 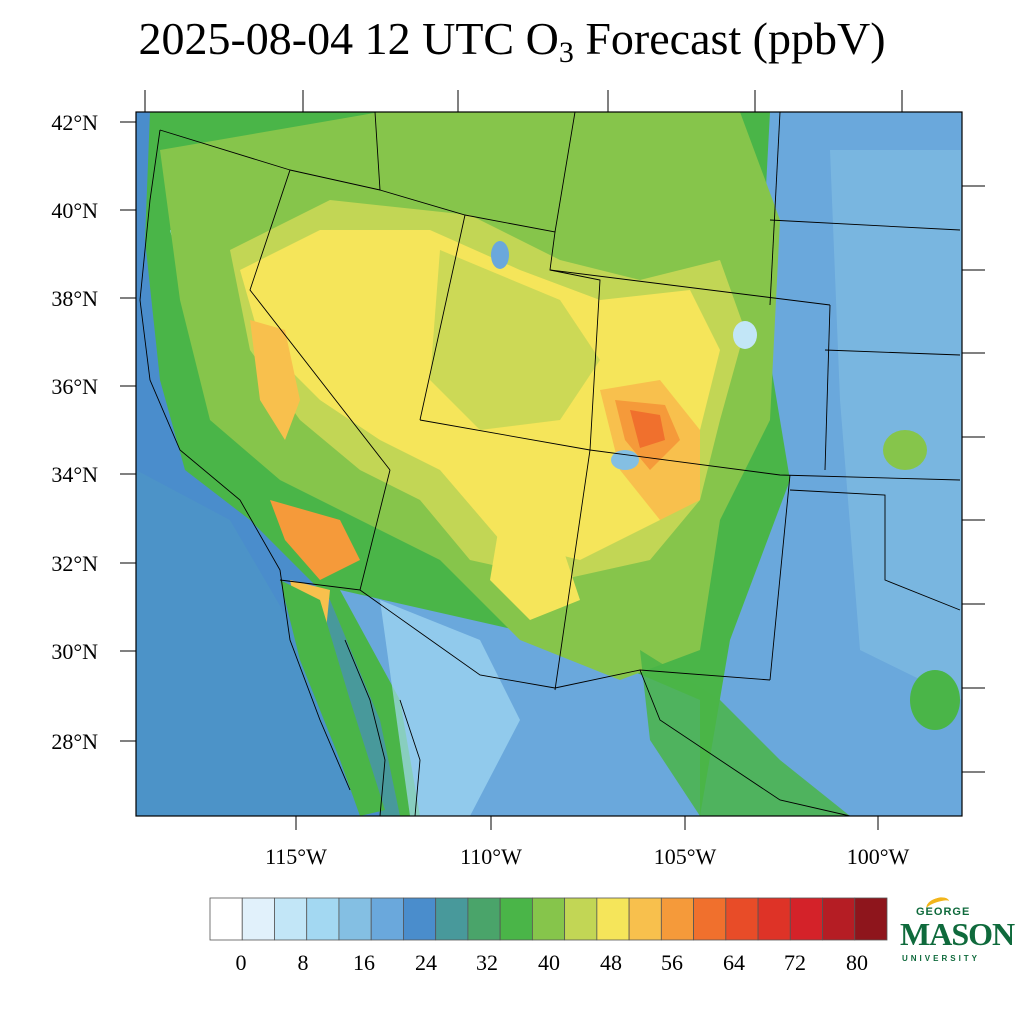 I want to click on logo-line-2: MASON, so click(x=957, y=934).